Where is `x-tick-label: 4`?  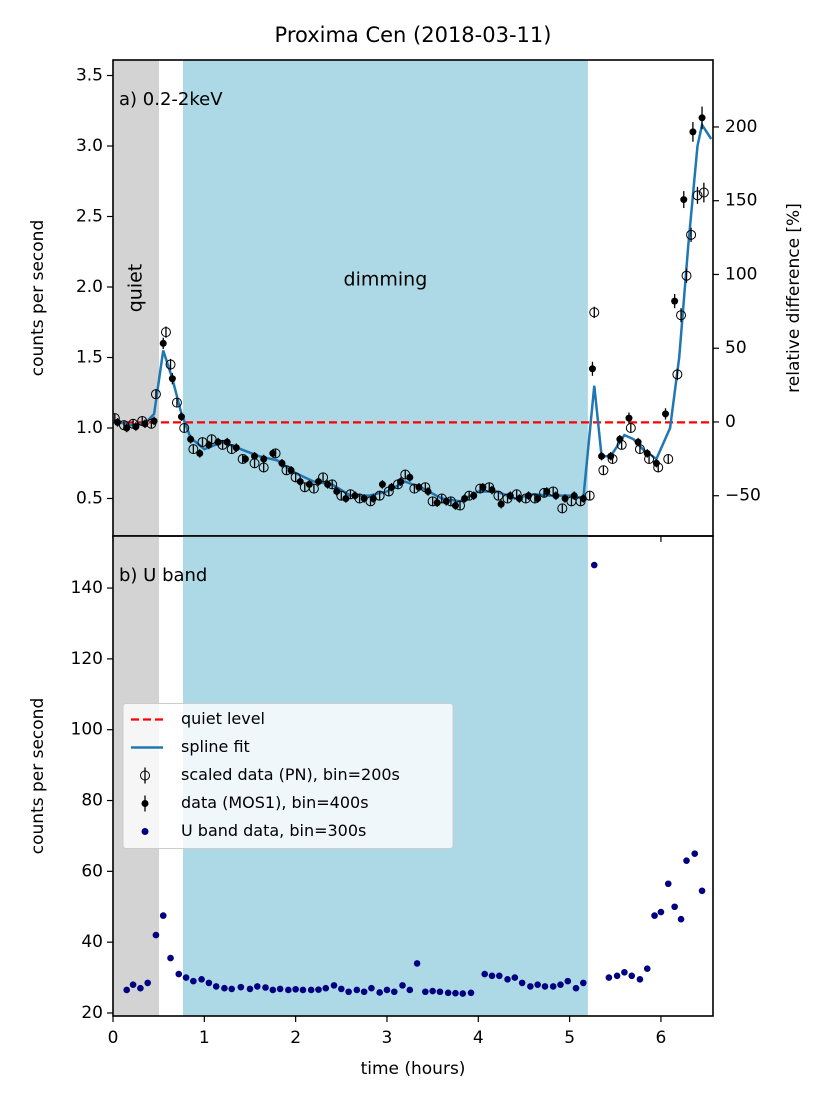 x-tick-label: 4 is located at coordinates (478, 1038).